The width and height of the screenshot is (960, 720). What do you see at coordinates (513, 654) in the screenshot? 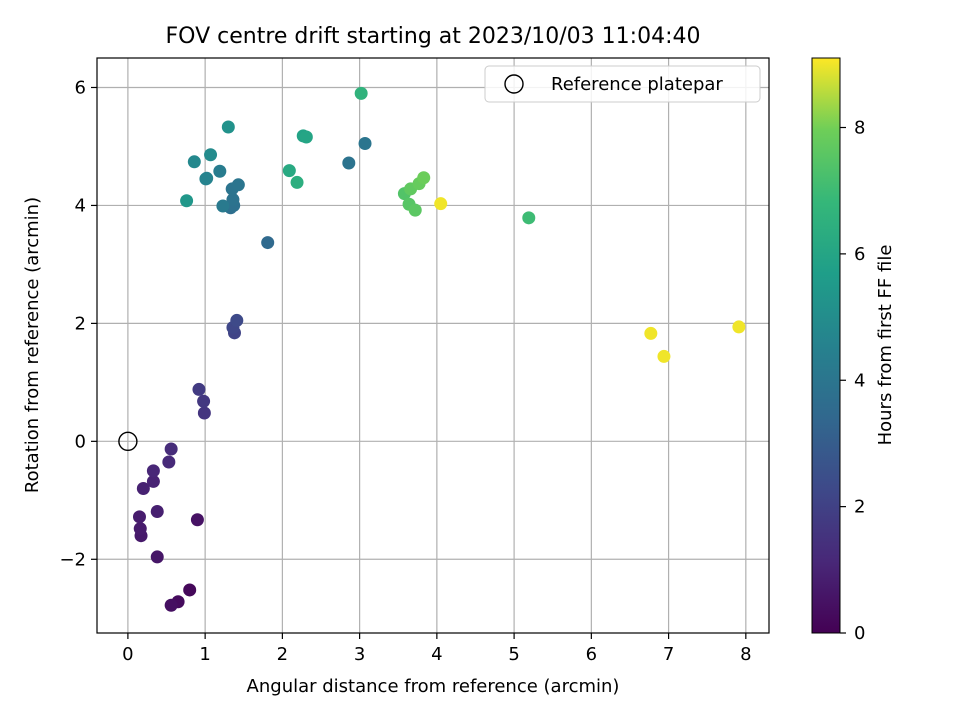
I see `x-tick-label: 5` at bounding box center [513, 654].